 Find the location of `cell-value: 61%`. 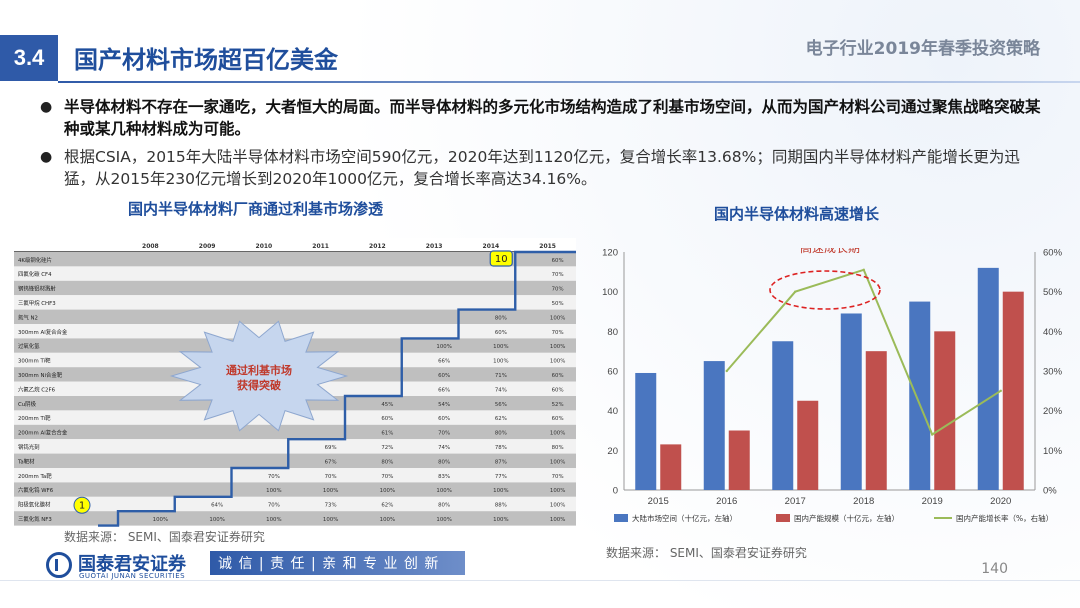

cell-value: 61% is located at coordinates (387, 434).